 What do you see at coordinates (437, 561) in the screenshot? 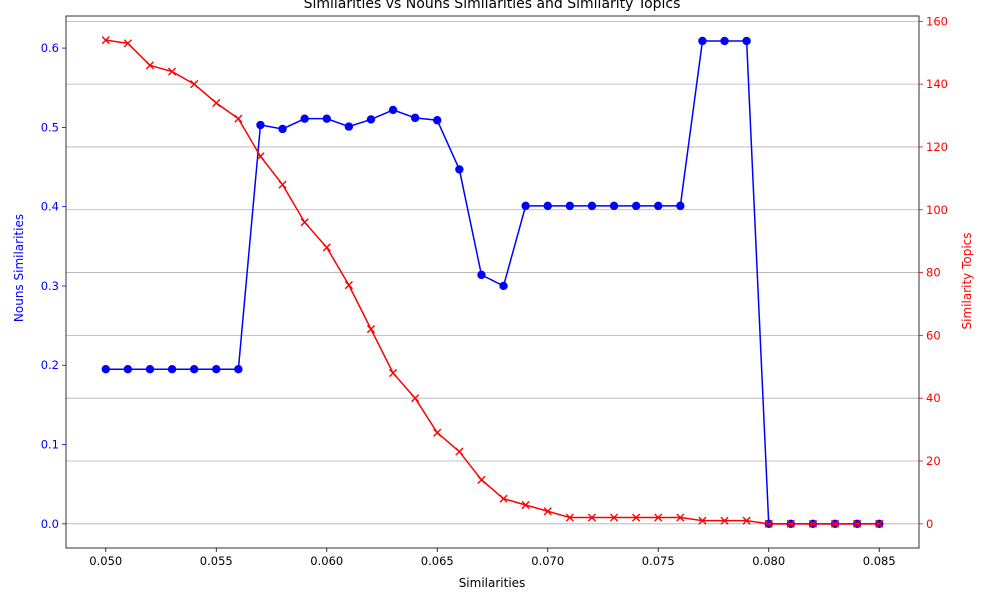
I see `x-tick-label: 0.065` at bounding box center [437, 561].